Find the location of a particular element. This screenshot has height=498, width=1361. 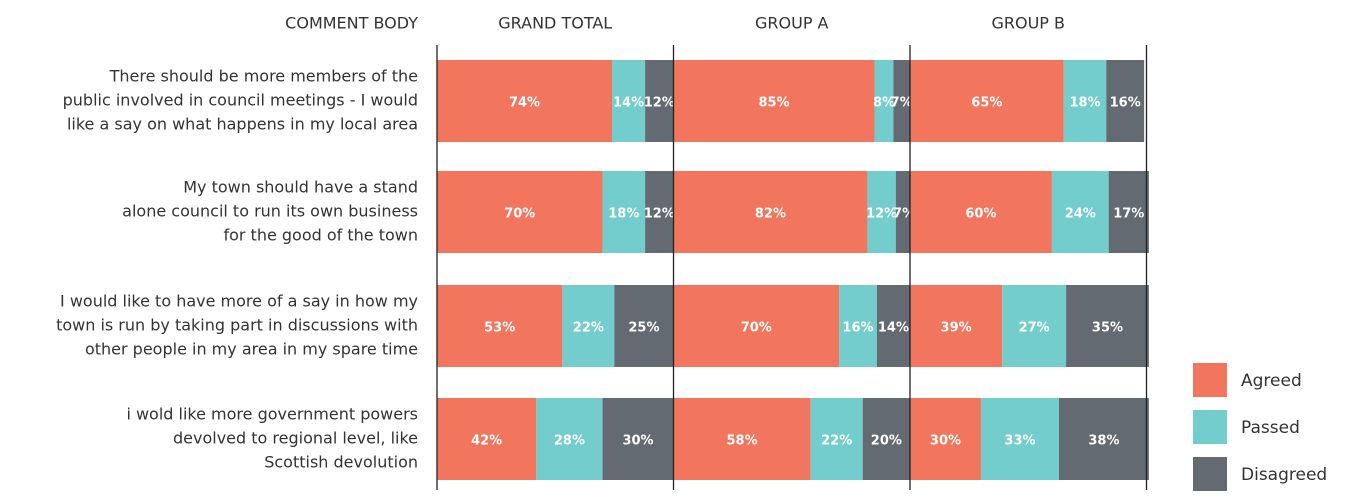

category-label: My town should have a stand is located at coordinates (300, 187).